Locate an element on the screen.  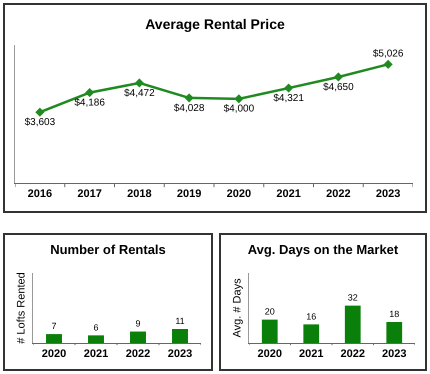
data-label: $4,186 is located at coordinates (90, 102).